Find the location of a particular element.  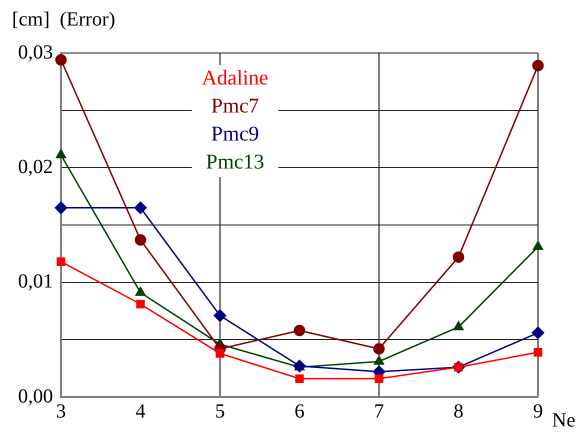

x-tick-label: 5 is located at coordinates (220, 411).